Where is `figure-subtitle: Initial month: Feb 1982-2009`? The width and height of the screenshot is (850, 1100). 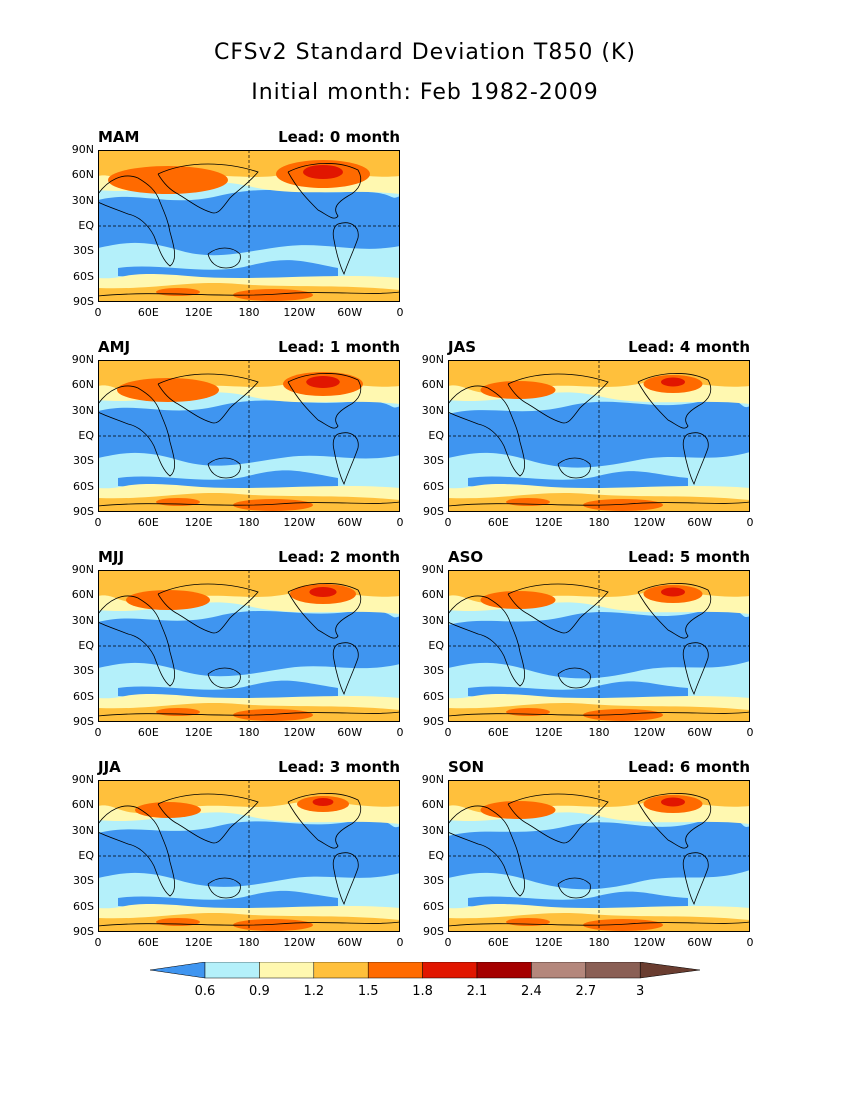
figure-subtitle: Initial month: Feb 1982-2009 is located at coordinates (425, 92).